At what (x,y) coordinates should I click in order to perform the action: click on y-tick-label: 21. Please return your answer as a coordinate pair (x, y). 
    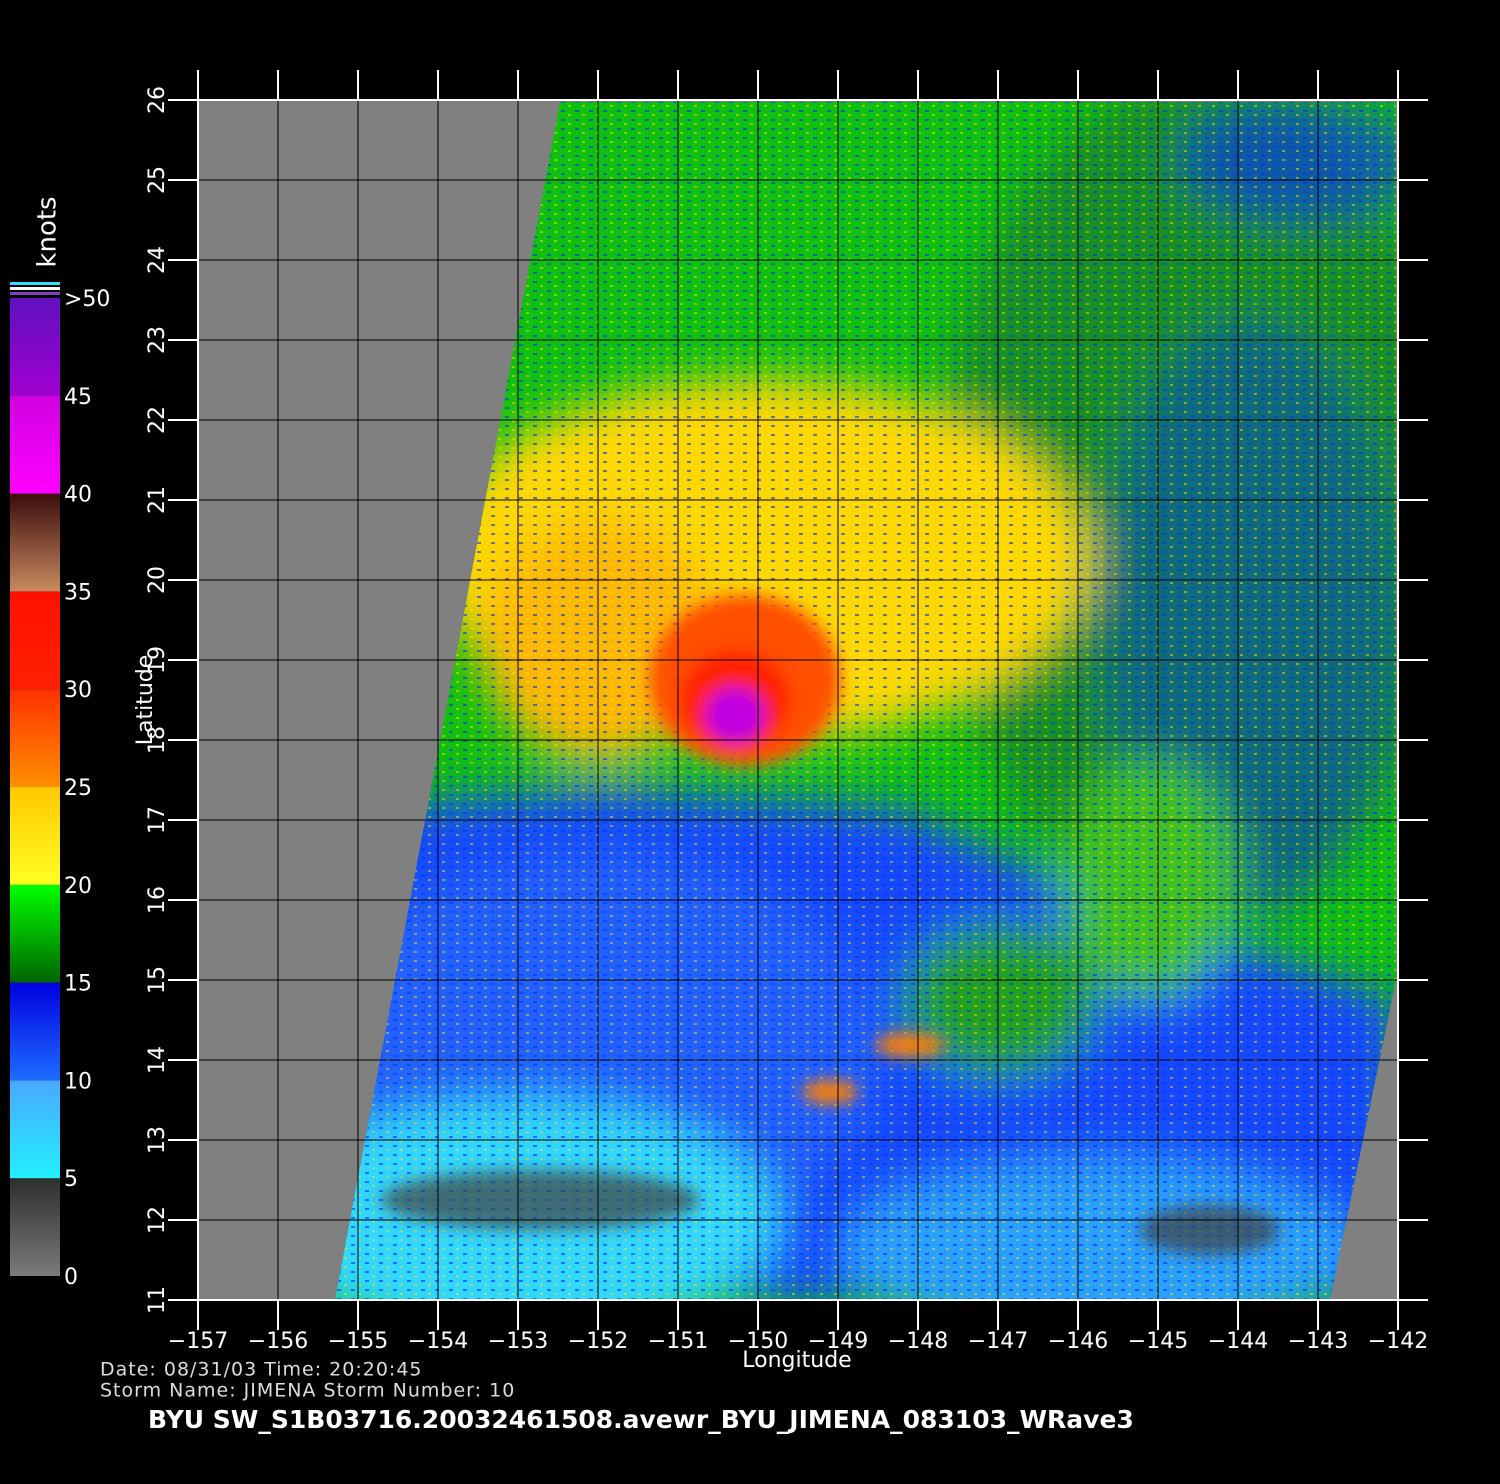
    Looking at the image, I should click on (157, 500).